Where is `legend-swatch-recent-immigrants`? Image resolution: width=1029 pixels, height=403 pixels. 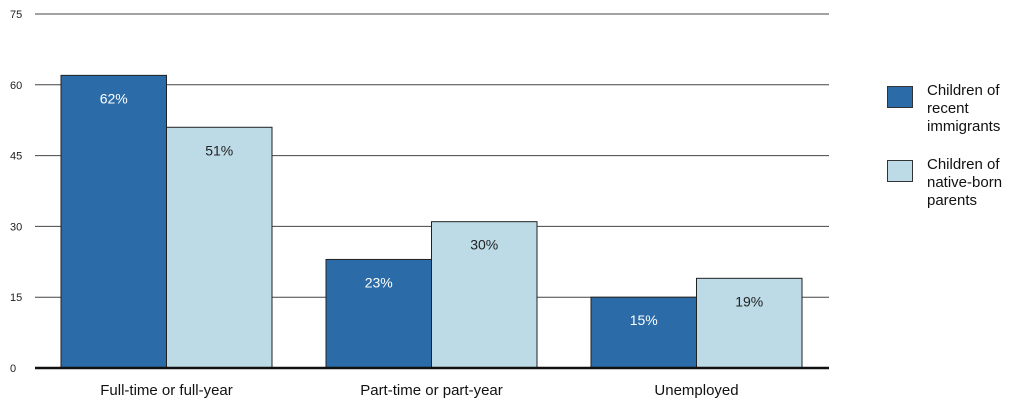
legend-swatch-recent-immigrants is located at coordinates (900, 97).